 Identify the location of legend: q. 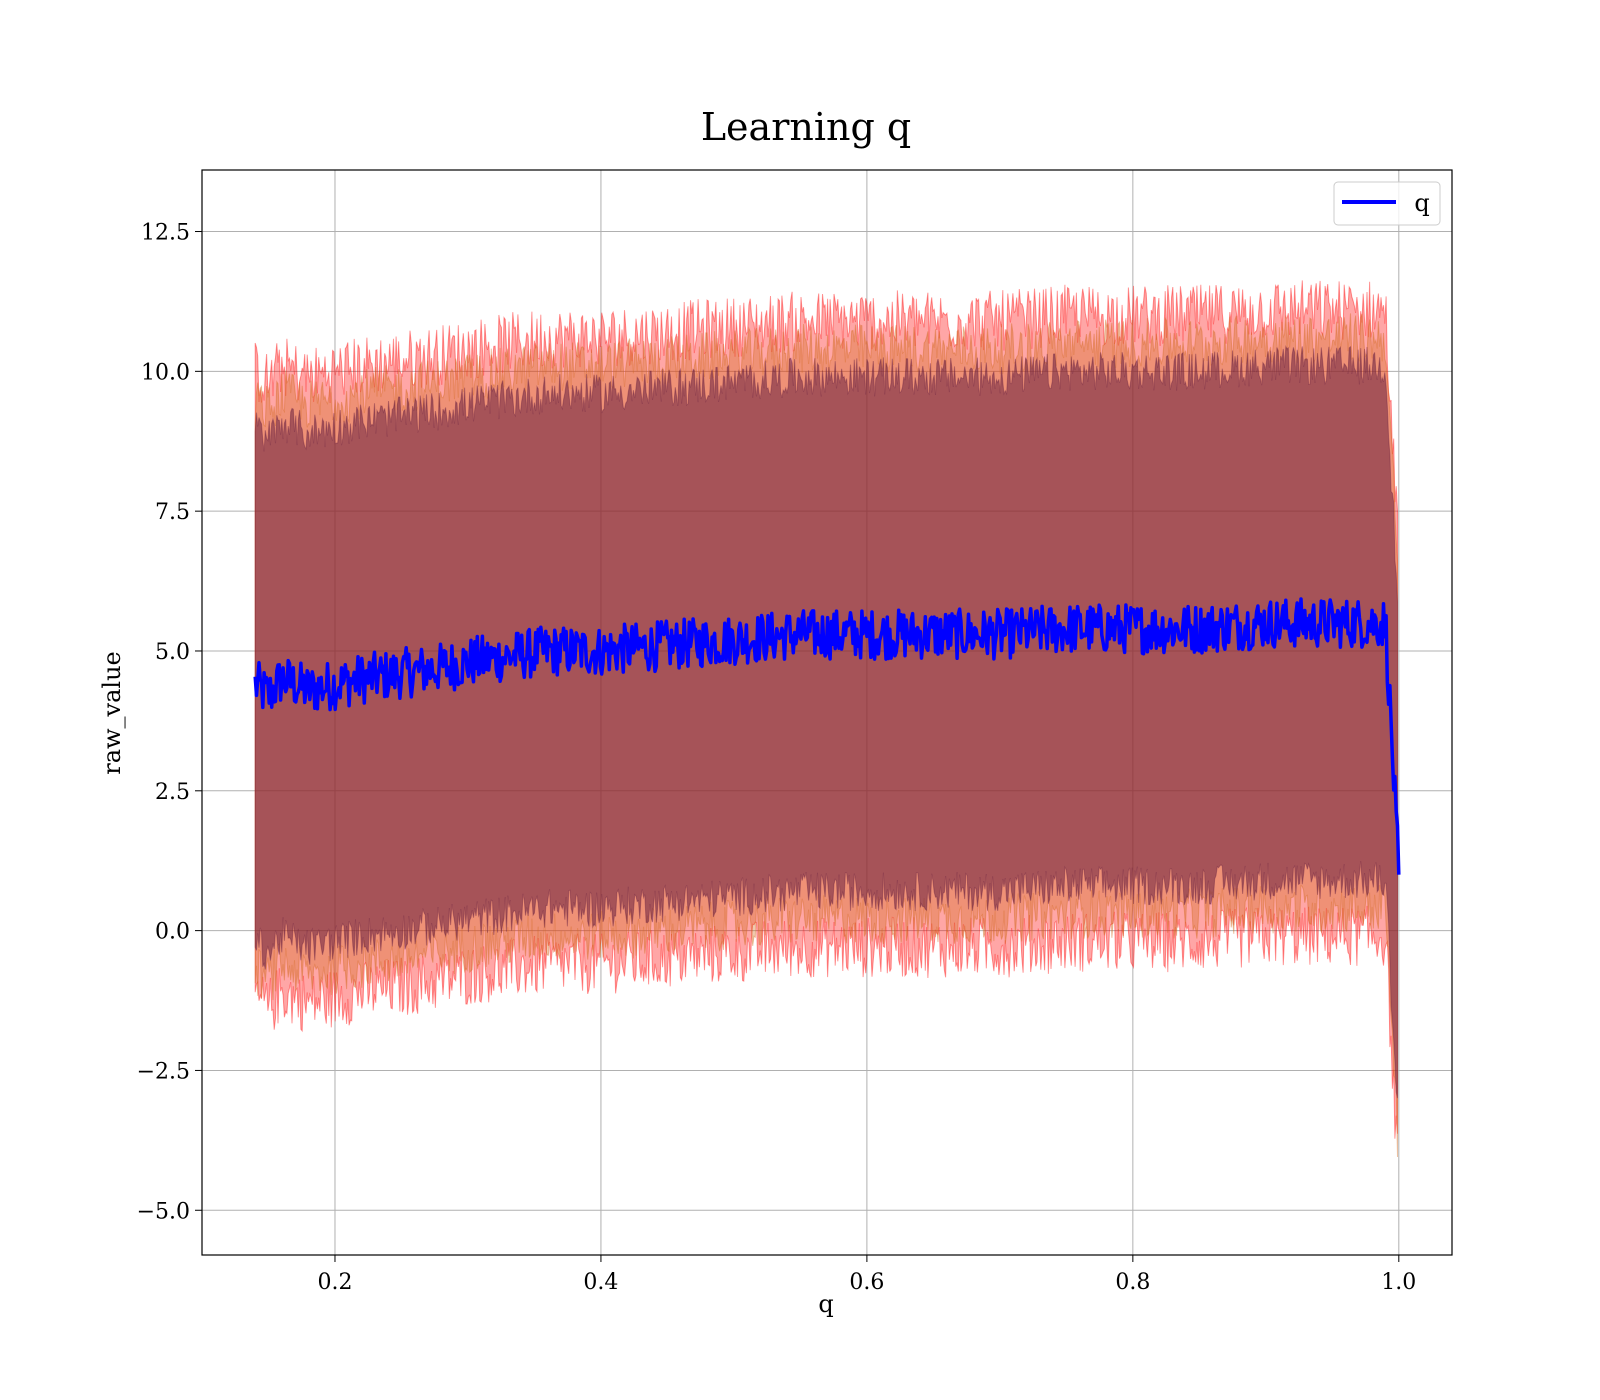
(1387, 203).